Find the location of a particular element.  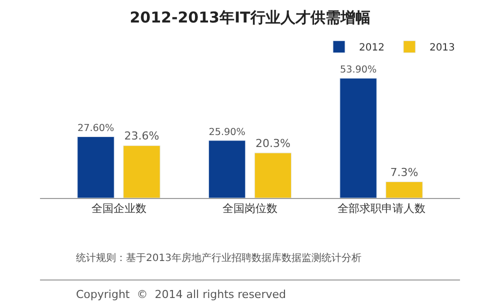

x-tick-label: 全国企业数 is located at coordinates (118, 209).